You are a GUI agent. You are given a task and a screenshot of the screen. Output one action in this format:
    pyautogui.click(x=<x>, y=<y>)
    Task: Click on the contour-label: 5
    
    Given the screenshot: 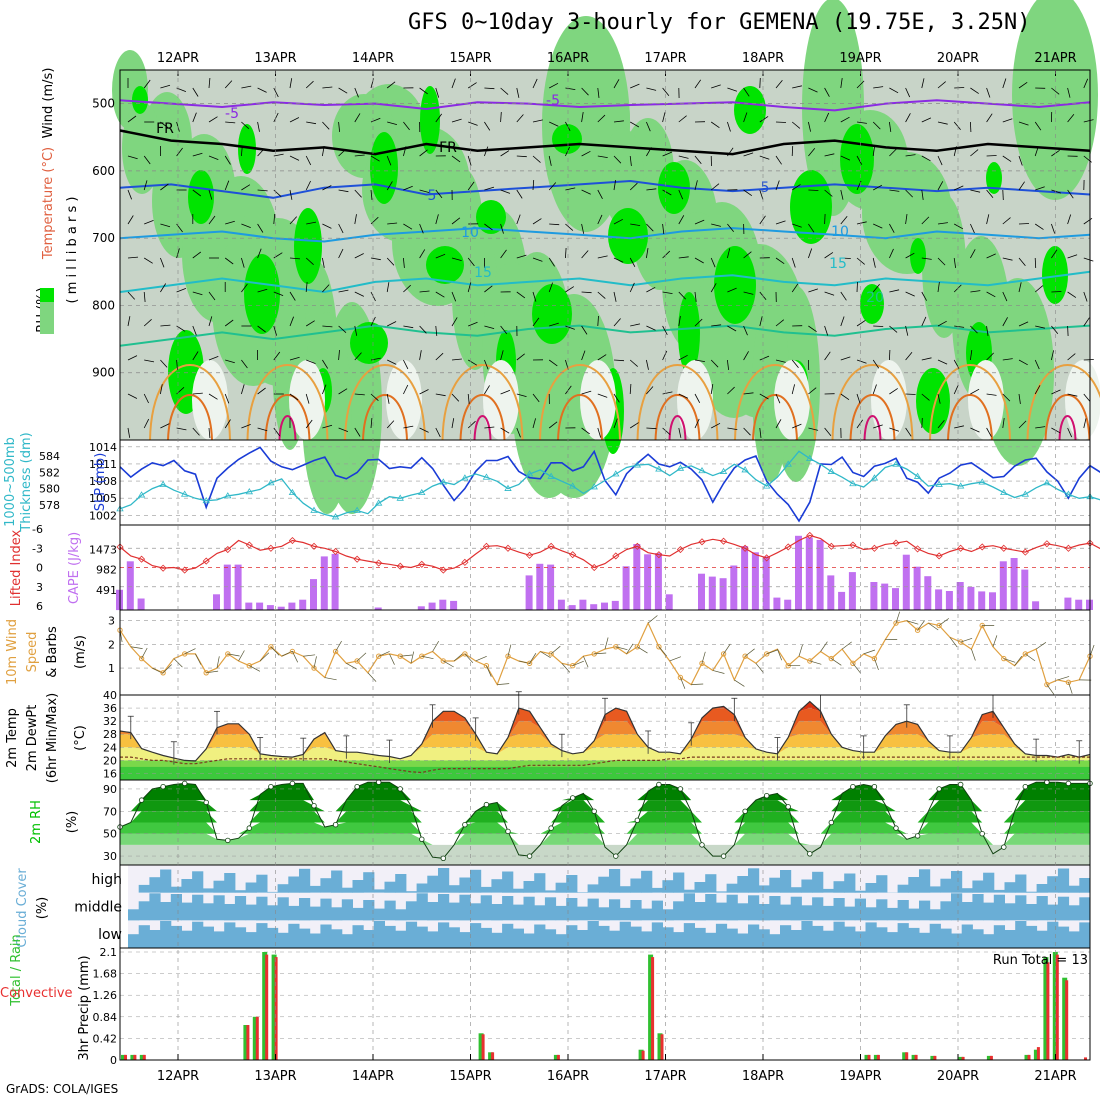 What is the action you would take?
    pyautogui.click(x=765, y=188)
    